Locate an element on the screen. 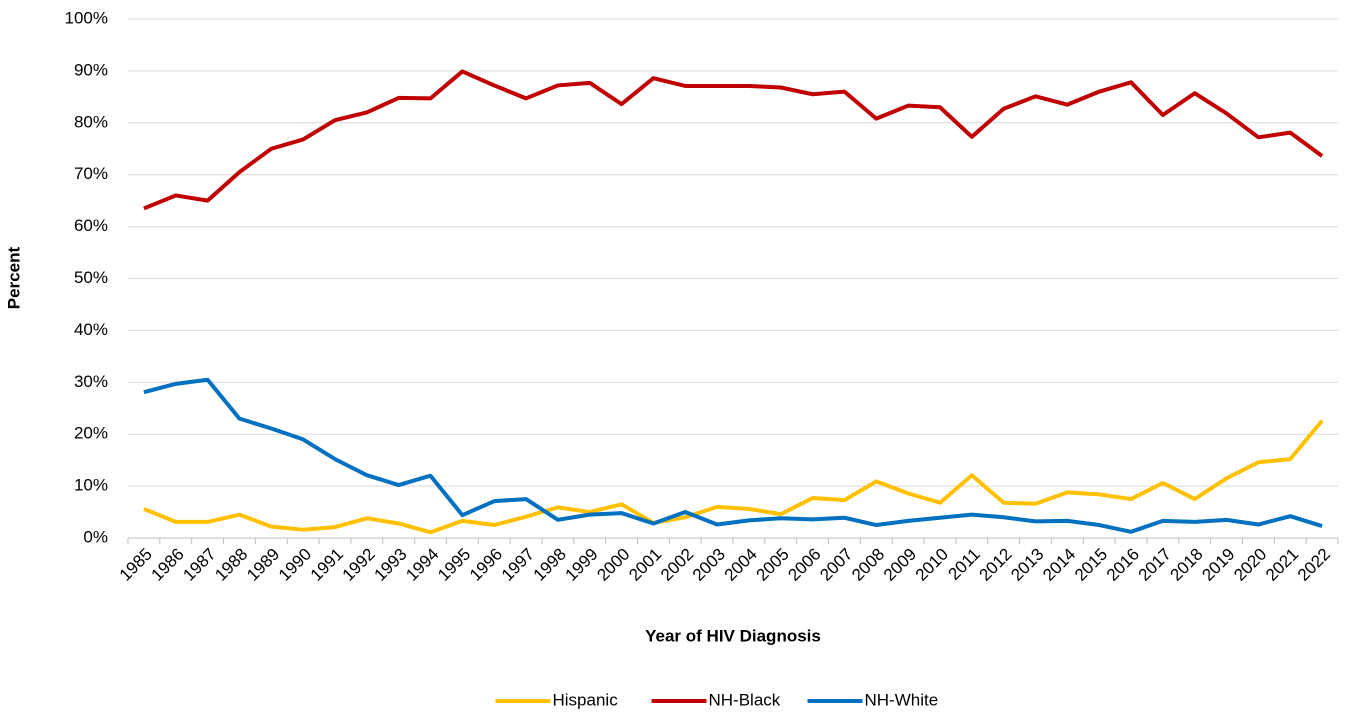 Image resolution: width=1349 pixels, height=713 pixels. x-tick-label: 2003 is located at coordinates (709, 565).